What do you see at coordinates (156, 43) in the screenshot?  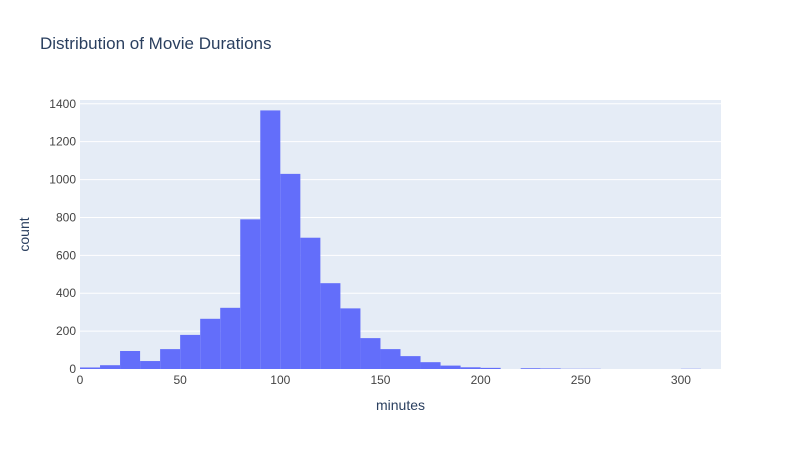 I see `chart-title: Distribution of Movie Durations` at bounding box center [156, 43].